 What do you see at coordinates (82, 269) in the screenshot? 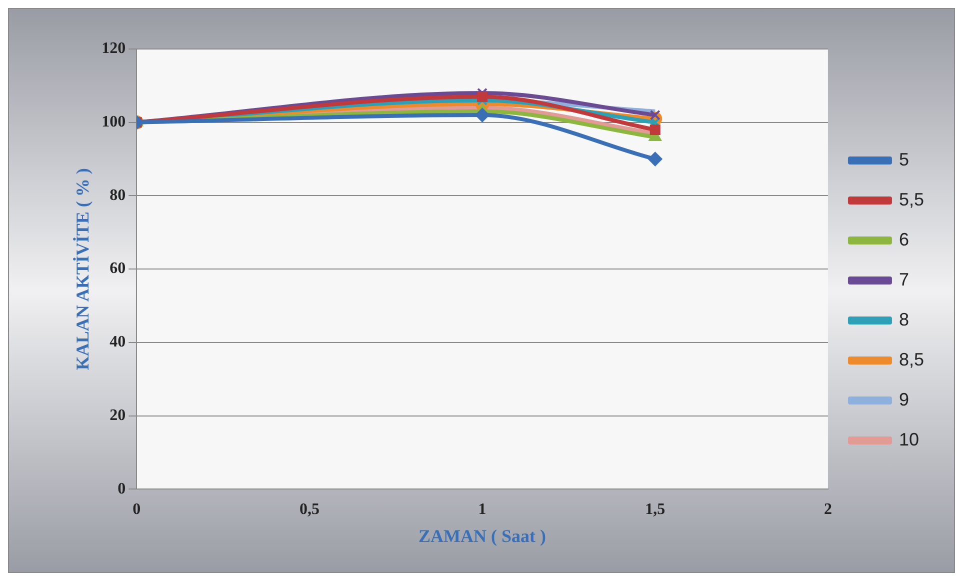
I see `y-axis-title: KALAN AKTİVİTE ( % )` at bounding box center [82, 269].